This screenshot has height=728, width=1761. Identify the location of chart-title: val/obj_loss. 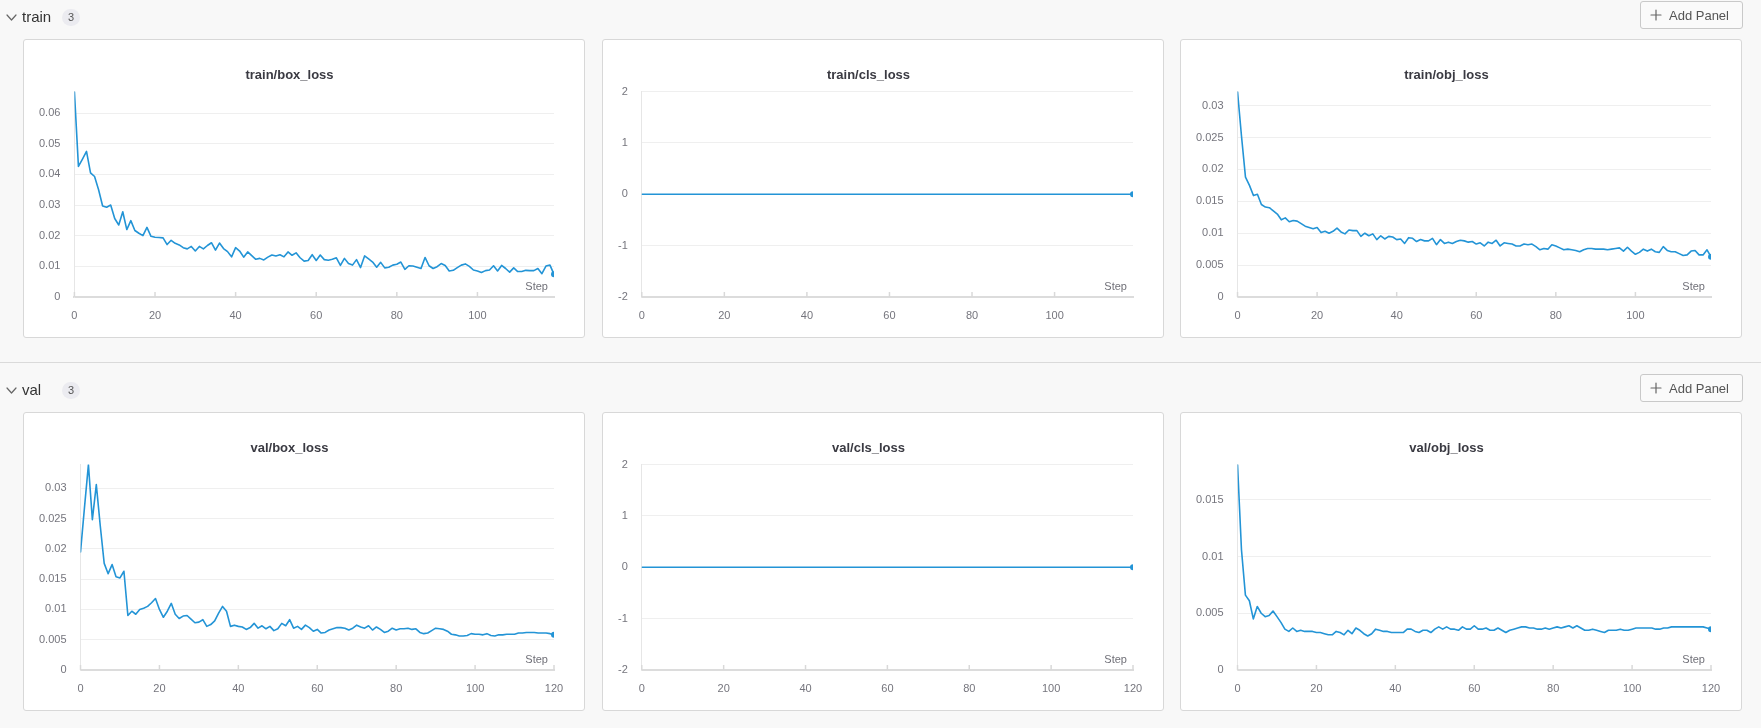
(1446, 448).